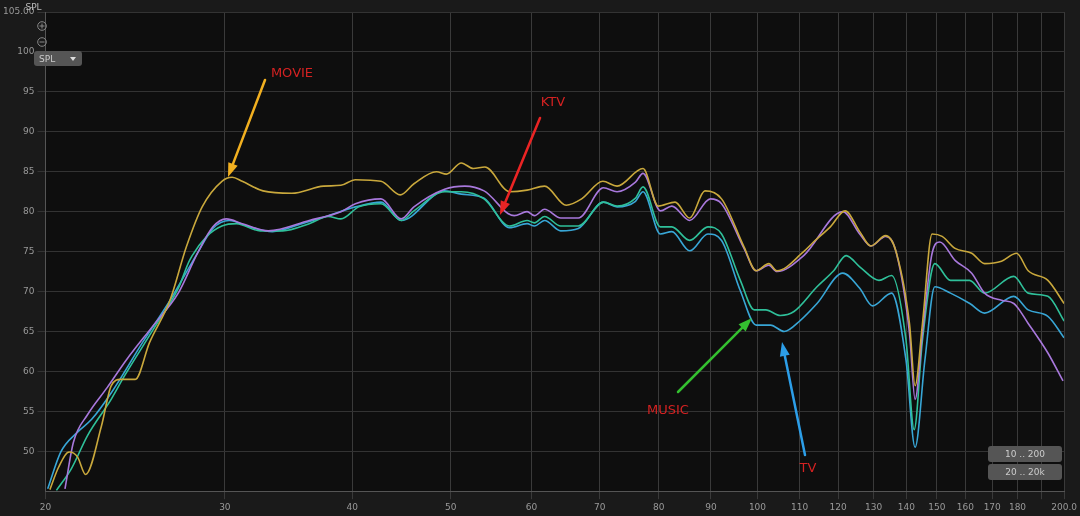 This screenshot has height=516, width=1080. I want to click on y-tick-label: 70, so click(29, 290).